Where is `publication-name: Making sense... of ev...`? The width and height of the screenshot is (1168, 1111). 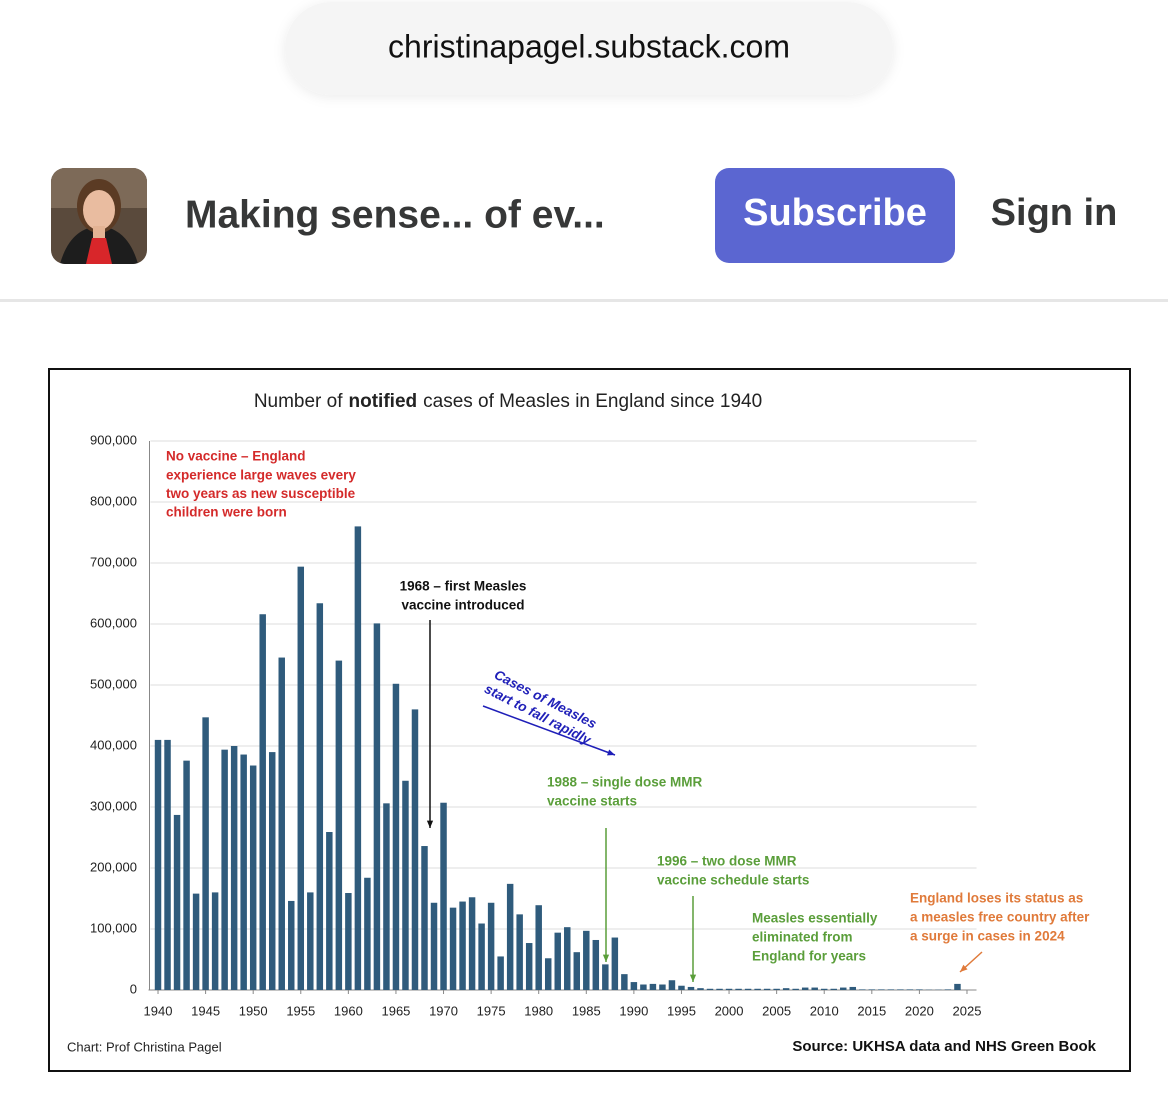 publication-name: Making sense... of ev... is located at coordinates (395, 214).